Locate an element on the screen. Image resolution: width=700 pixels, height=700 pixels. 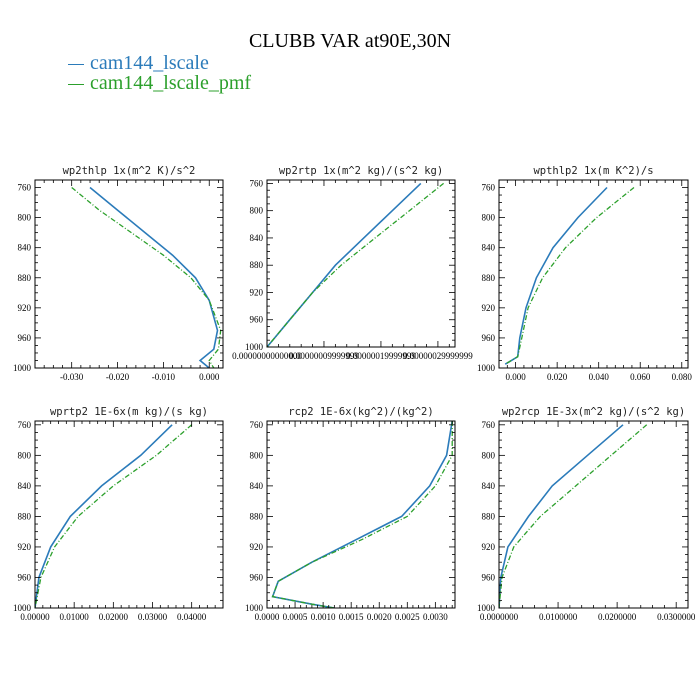
x-tick-label: 0.0020 is located at coordinates (379, 617).